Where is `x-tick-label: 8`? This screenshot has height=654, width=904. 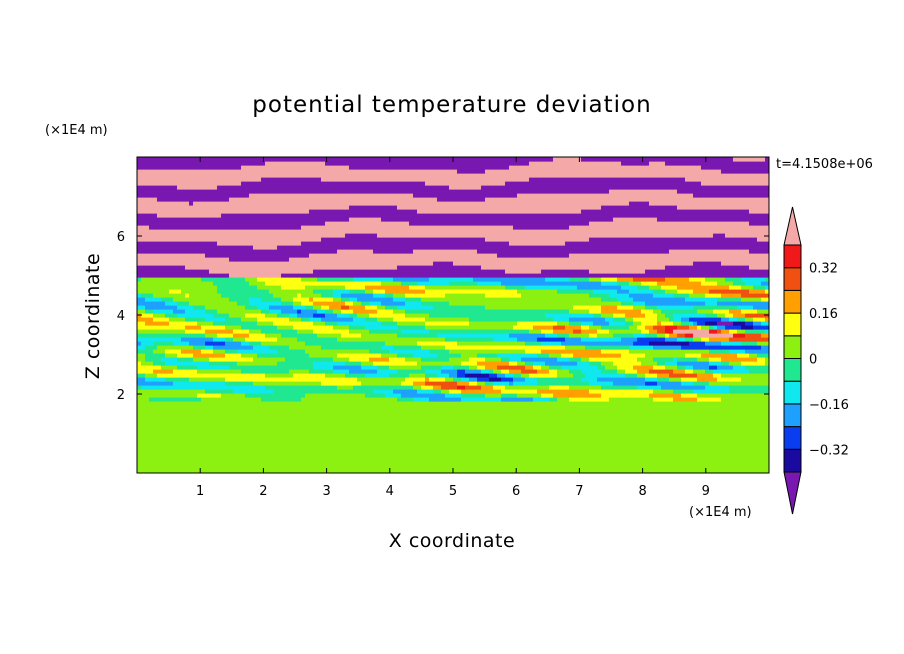 x-tick-label: 8 is located at coordinates (642, 491).